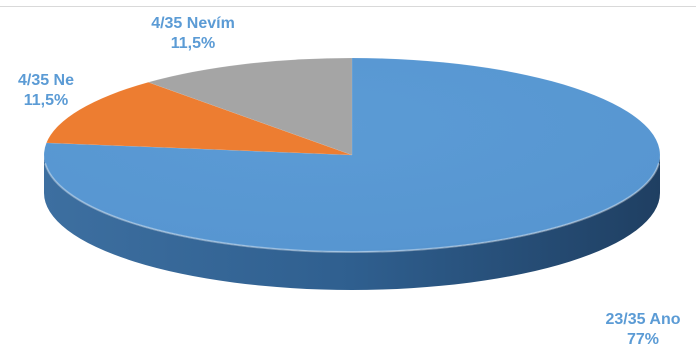 This screenshot has height=344, width=696. What do you see at coordinates (193, 33) in the screenshot?
I see `data-label-nev-m: 4/35 Nevím 11,5%` at bounding box center [193, 33].